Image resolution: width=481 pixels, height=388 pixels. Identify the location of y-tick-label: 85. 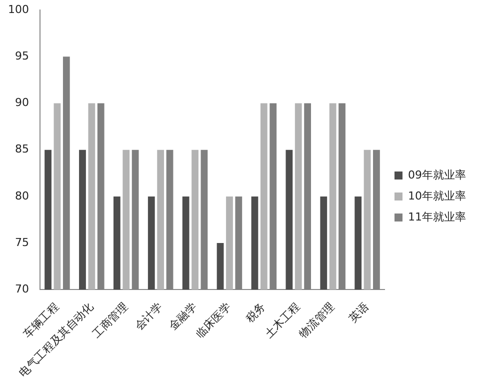
(21, 149).